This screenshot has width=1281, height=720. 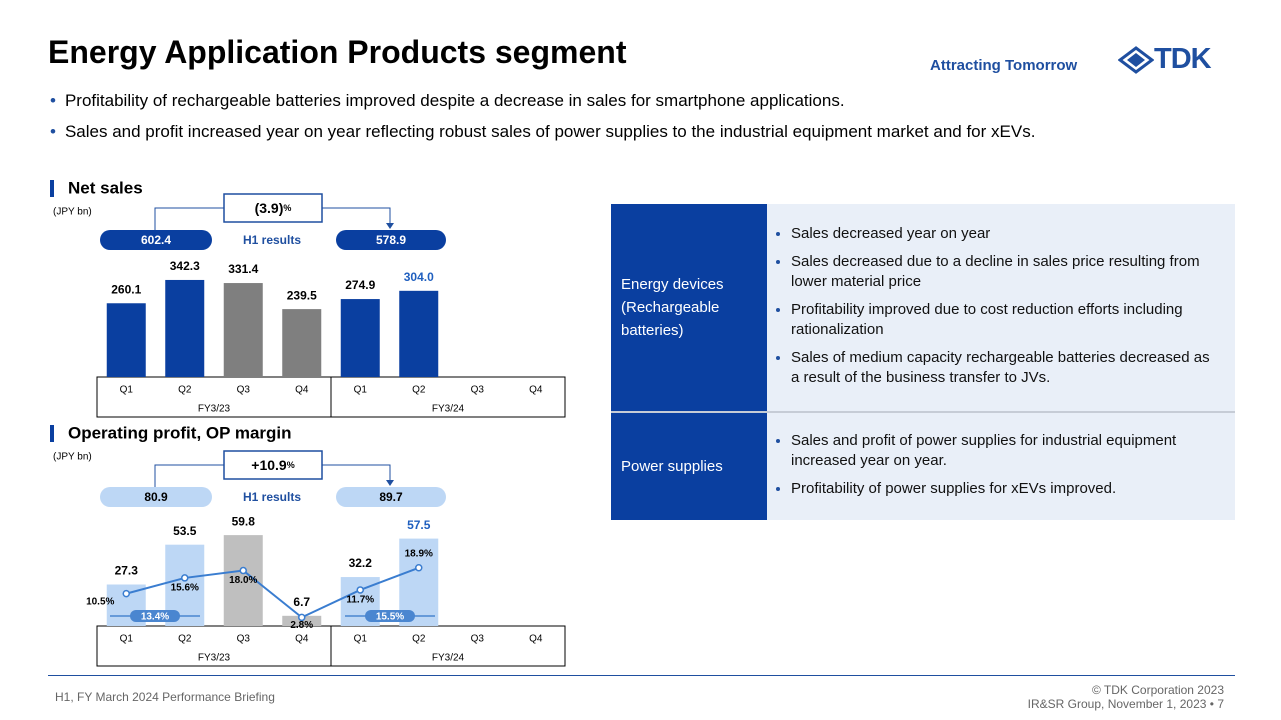 What do you see at coordinates (165, 697) in the screenshot?
I see `footer-left: H1, FY March 2024 Performance Briefing` at bounding box center [165, 697].